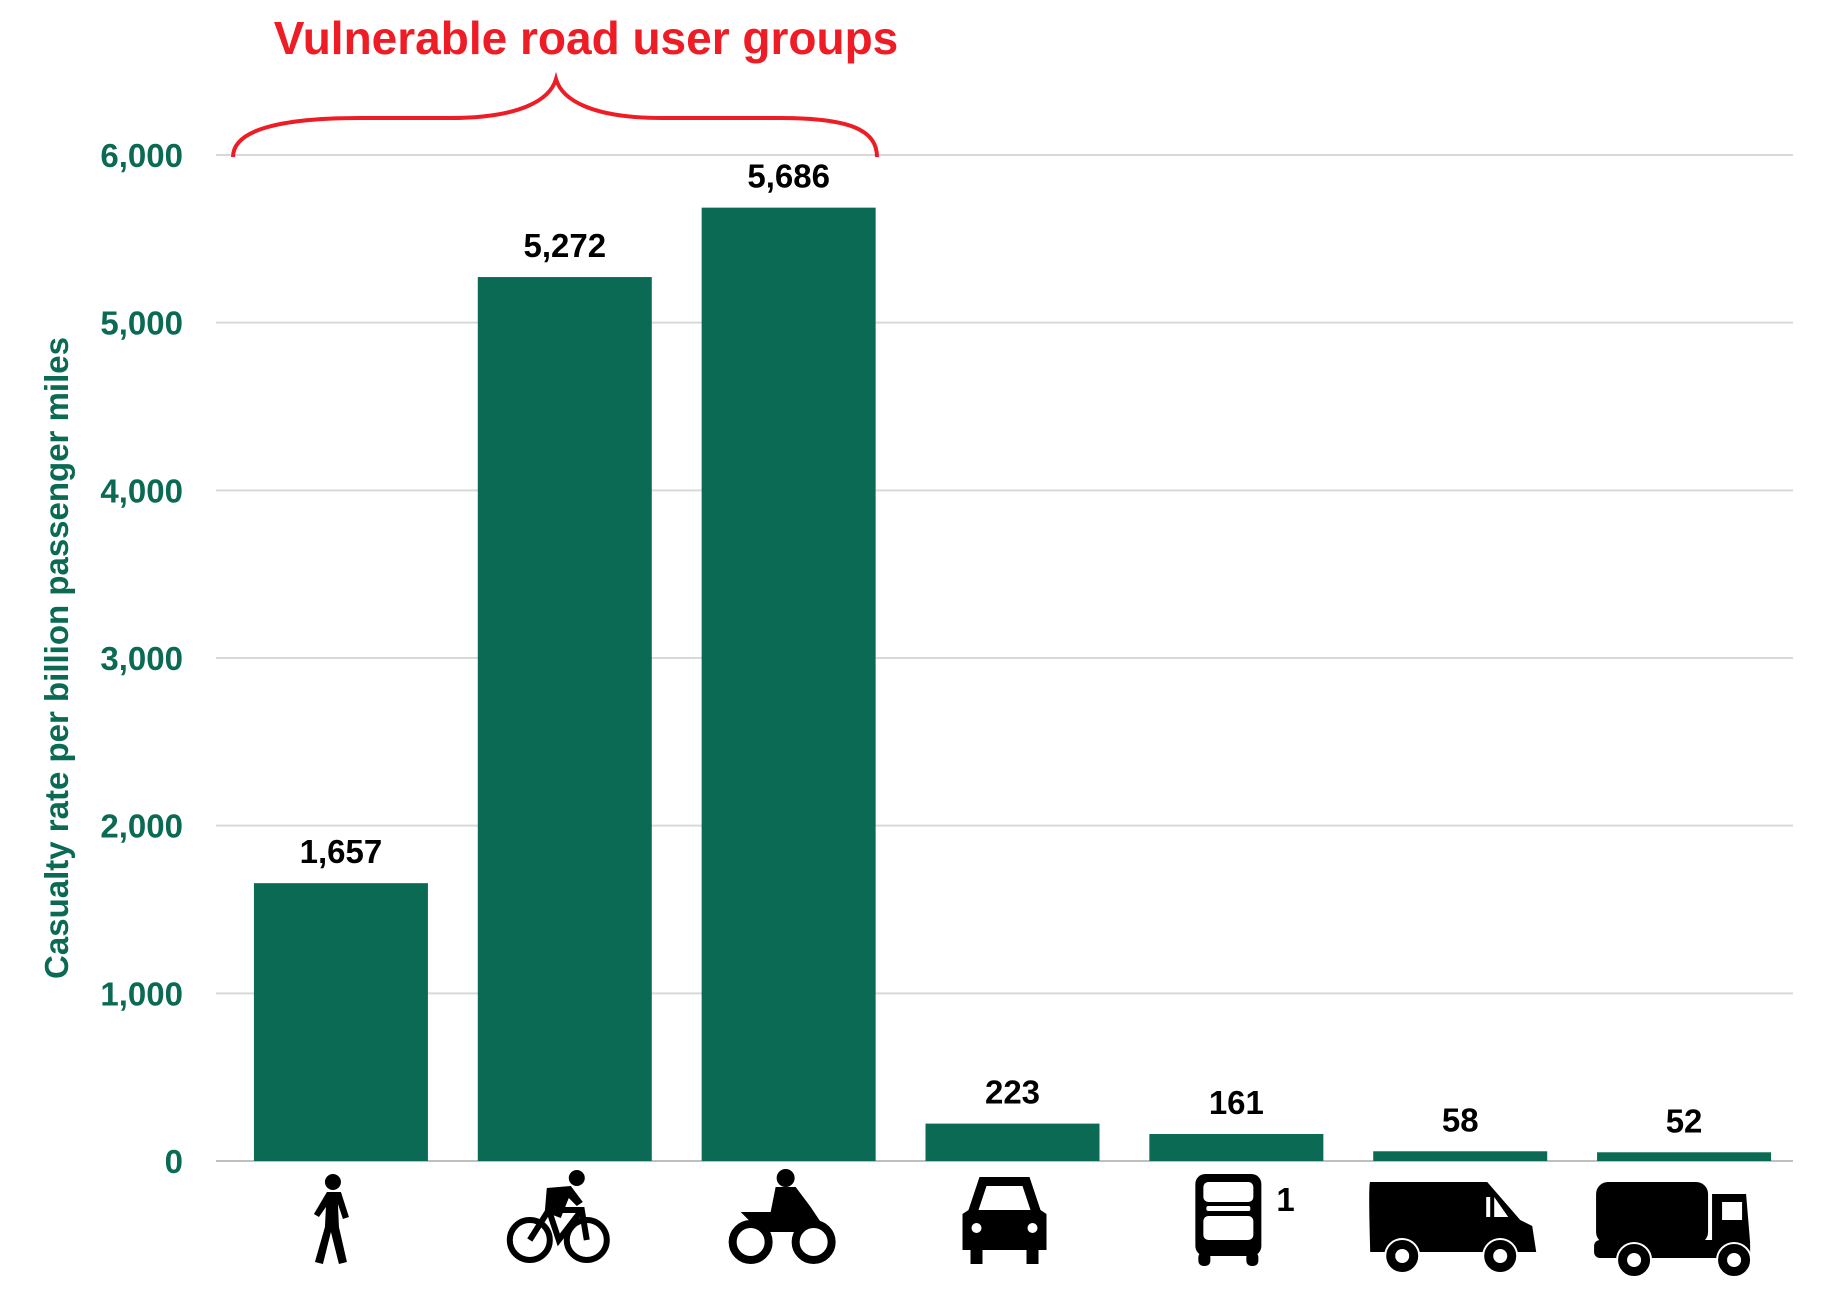 The width and height of the screenshot is (1832, 1296). I want to click on data-label: 58, so click(1460, 1119).